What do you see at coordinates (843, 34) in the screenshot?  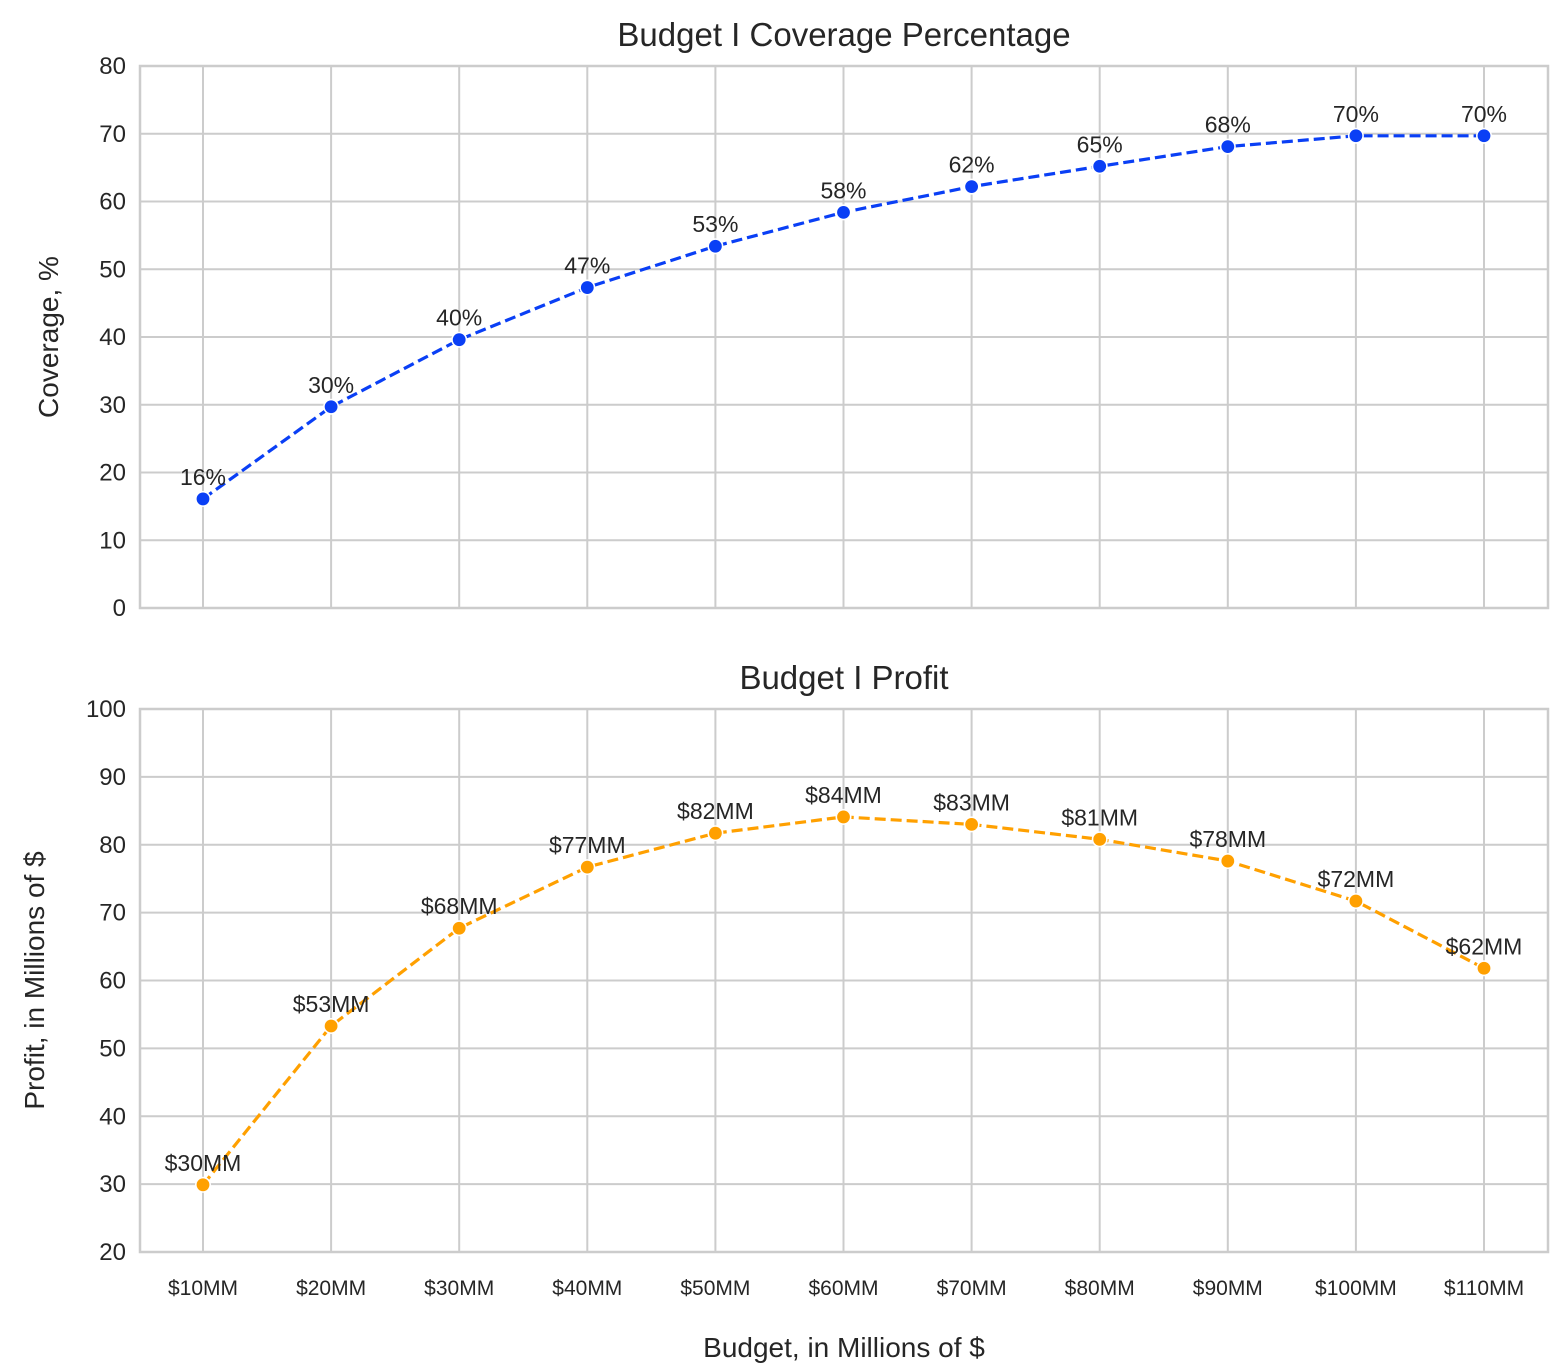 I see `chart-title: Budget I Coverage Percentage` at bounding box center [843, 34].